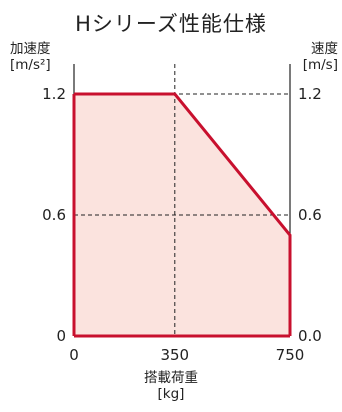  What do you see at coordinates (171, 24) in the screenshot?
I see `chart-title: Hシリーズ性能仕様` at bounding box center [171, 24].